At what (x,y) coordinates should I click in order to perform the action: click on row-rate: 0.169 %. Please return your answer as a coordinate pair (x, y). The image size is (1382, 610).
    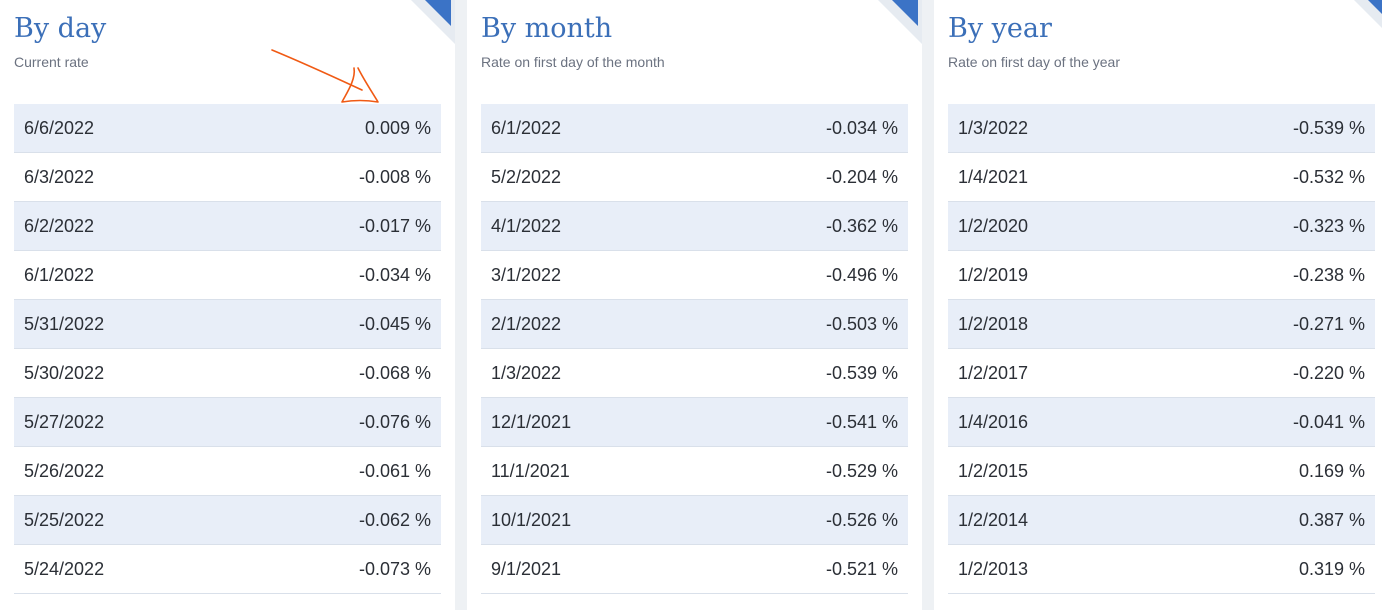
    Looking at the image, I should click on (1331, 470).